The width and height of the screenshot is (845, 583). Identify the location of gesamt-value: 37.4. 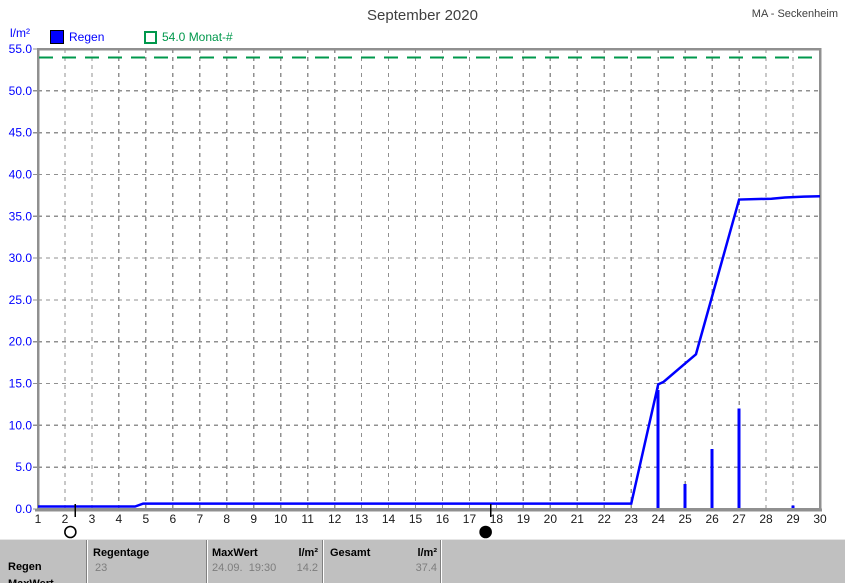
(426, 568).